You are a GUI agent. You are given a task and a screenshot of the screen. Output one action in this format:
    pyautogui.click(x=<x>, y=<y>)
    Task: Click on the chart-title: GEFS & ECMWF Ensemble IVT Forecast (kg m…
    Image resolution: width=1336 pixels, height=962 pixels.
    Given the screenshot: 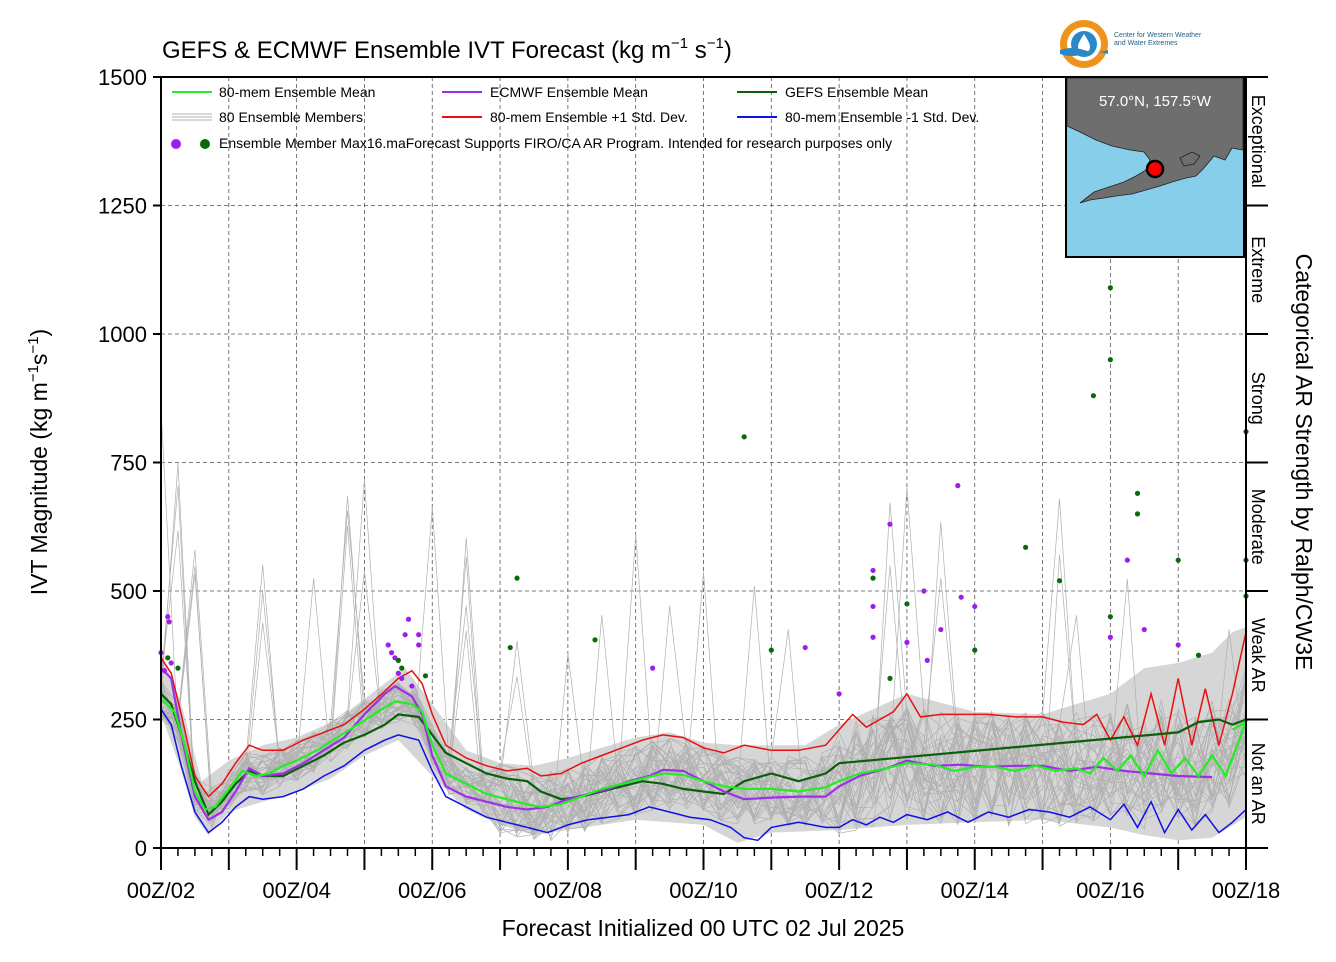 What is the action you would take?
    pyautogui.click(x=447, y=49)
    